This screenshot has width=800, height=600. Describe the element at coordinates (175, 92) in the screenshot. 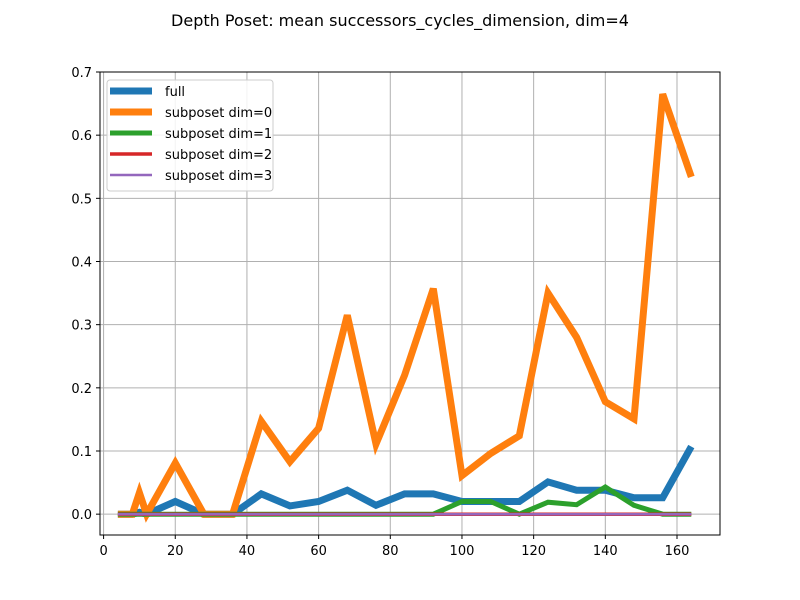

I see `legend-label: full` at that location.